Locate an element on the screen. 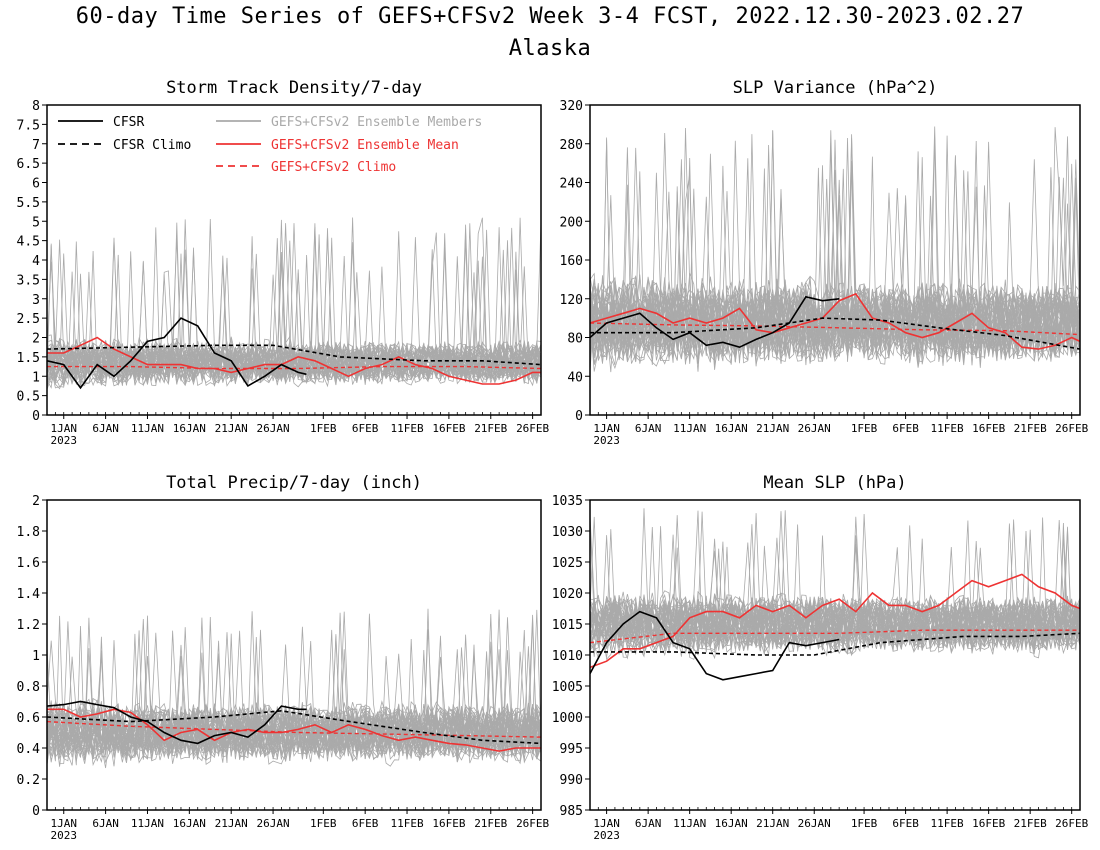 This screenshot has width=1100, height=850. y-tick-label: 1025 is located at coordinates (567, 563).